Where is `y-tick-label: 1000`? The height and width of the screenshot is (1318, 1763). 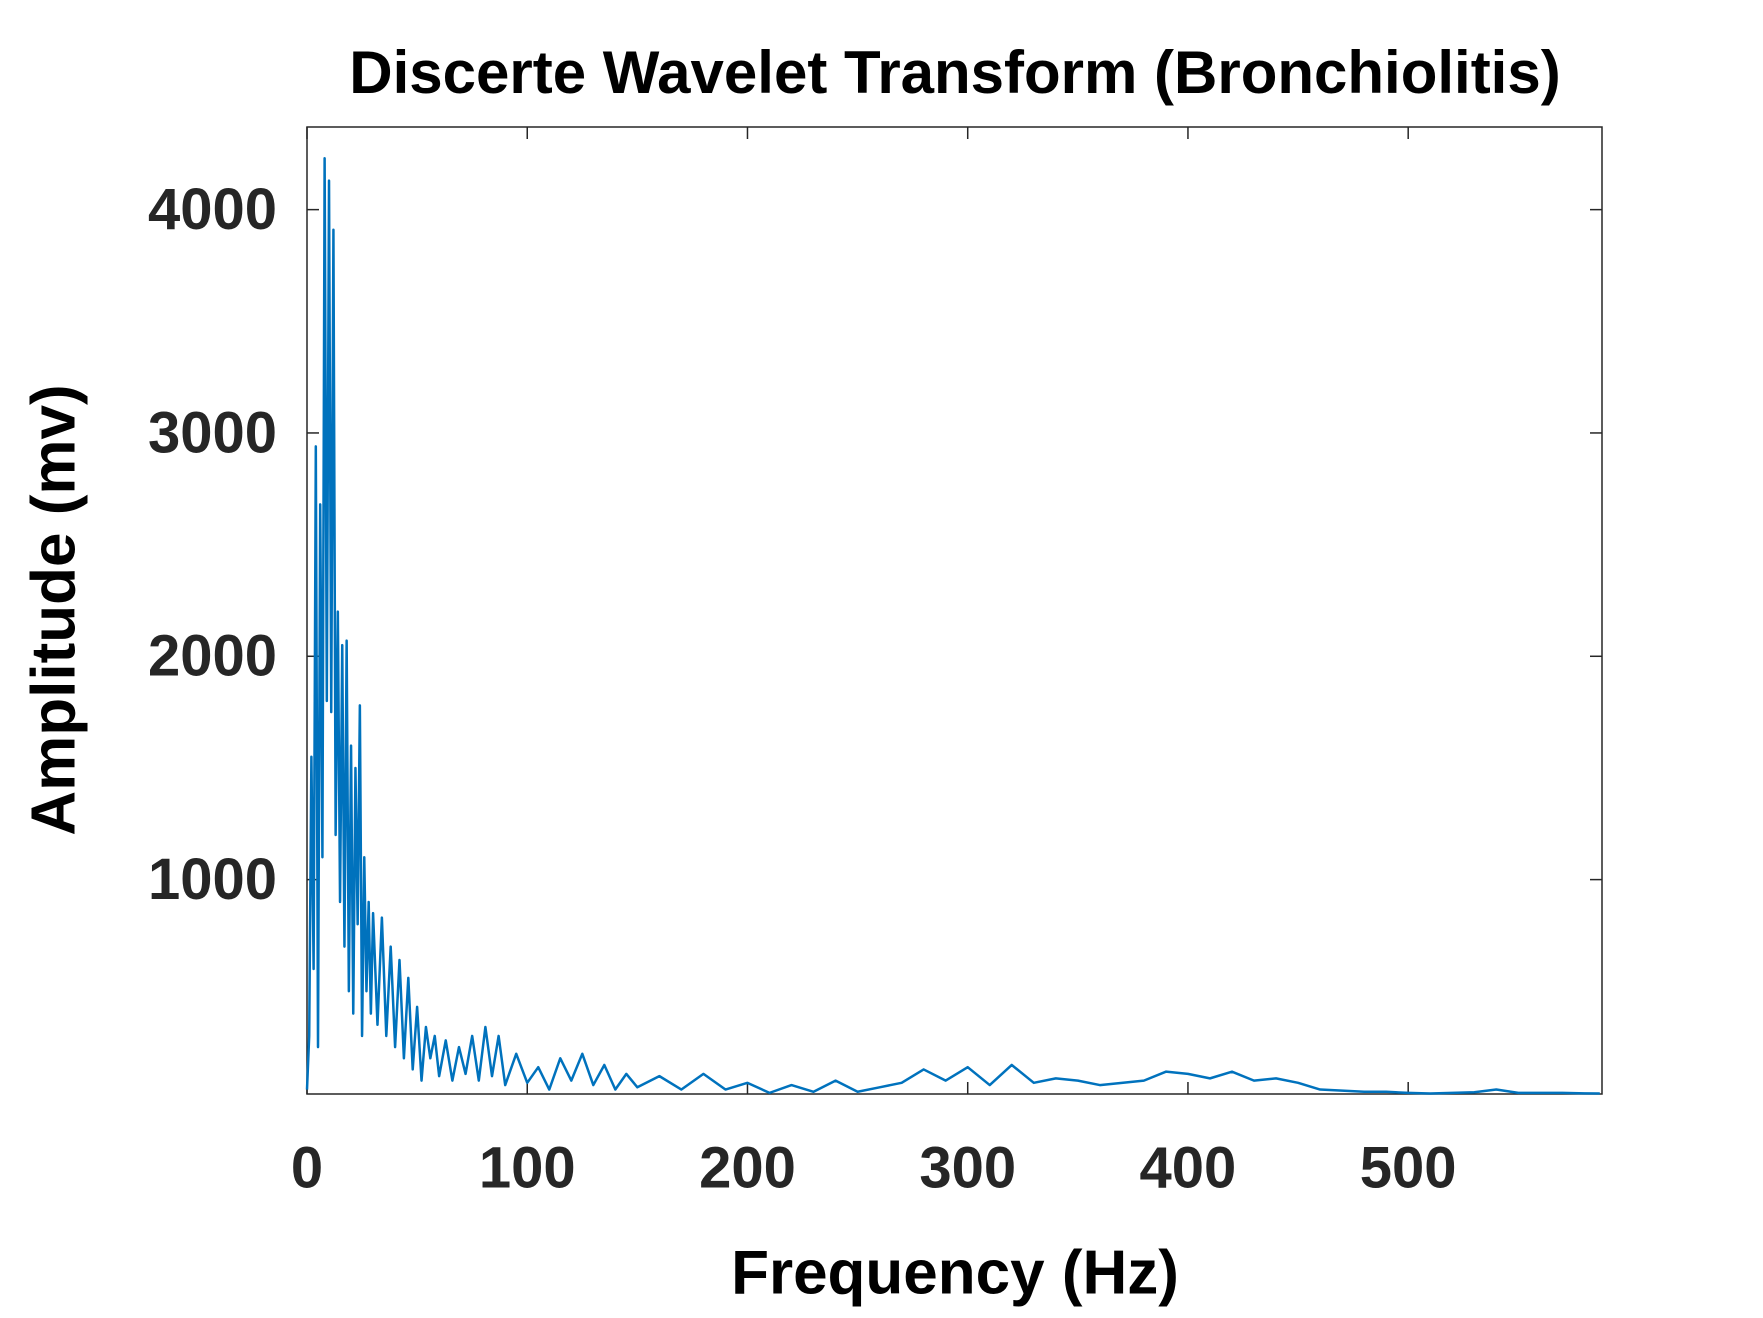 y-tick-label: 1000 is located at coordinates (212, 879).